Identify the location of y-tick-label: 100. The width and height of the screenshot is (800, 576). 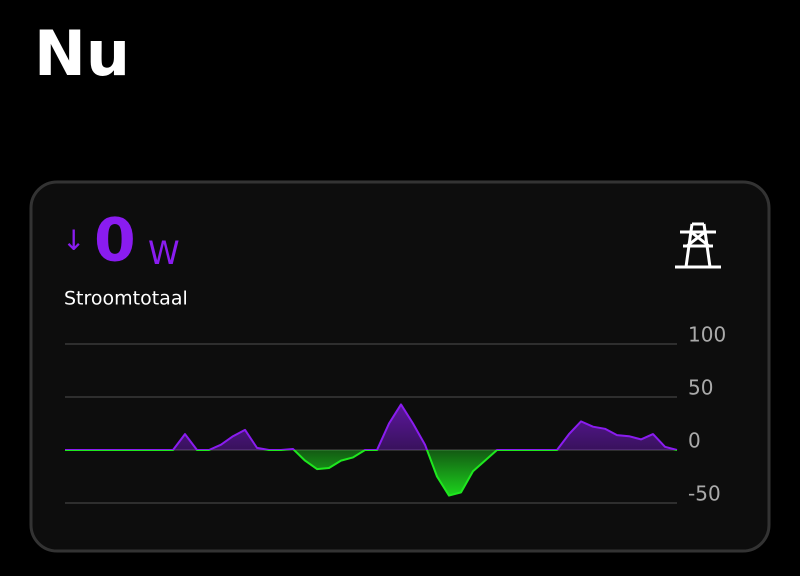
(707, 335).